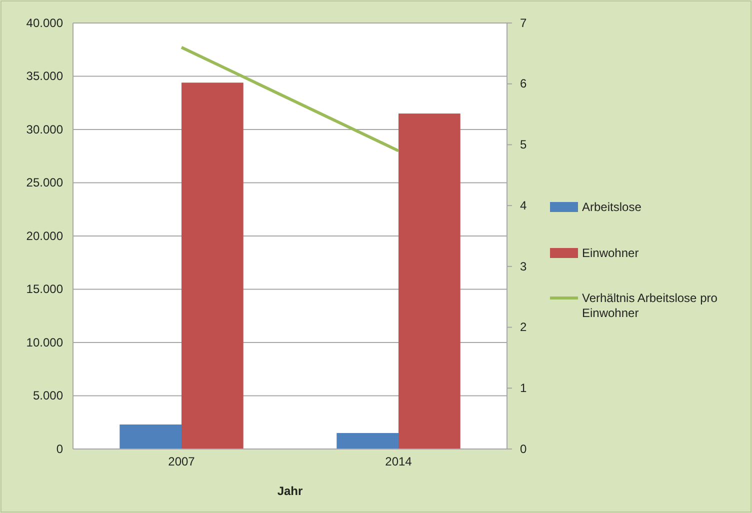 This screenshot has width=752, height=513. What do you see at coordinates (523, 327) in the screenshot?
I see `y2-tick-label: 2` at bounding box center [523, 327].